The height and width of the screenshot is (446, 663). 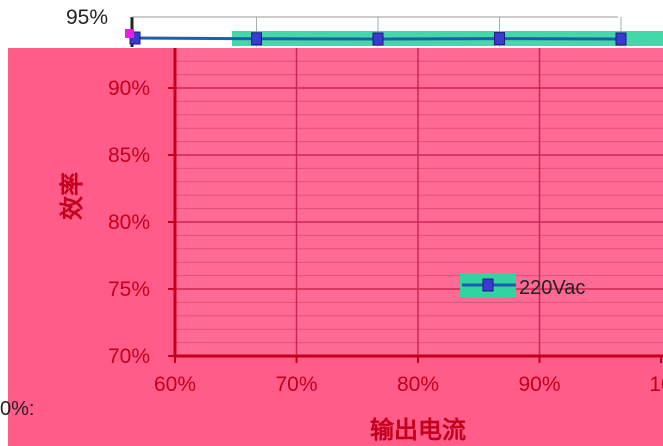 What do you see at coordinates (129, 222) in the screenshot?
I see `y-tick-label: 80%` at bounding box center [129, 222].